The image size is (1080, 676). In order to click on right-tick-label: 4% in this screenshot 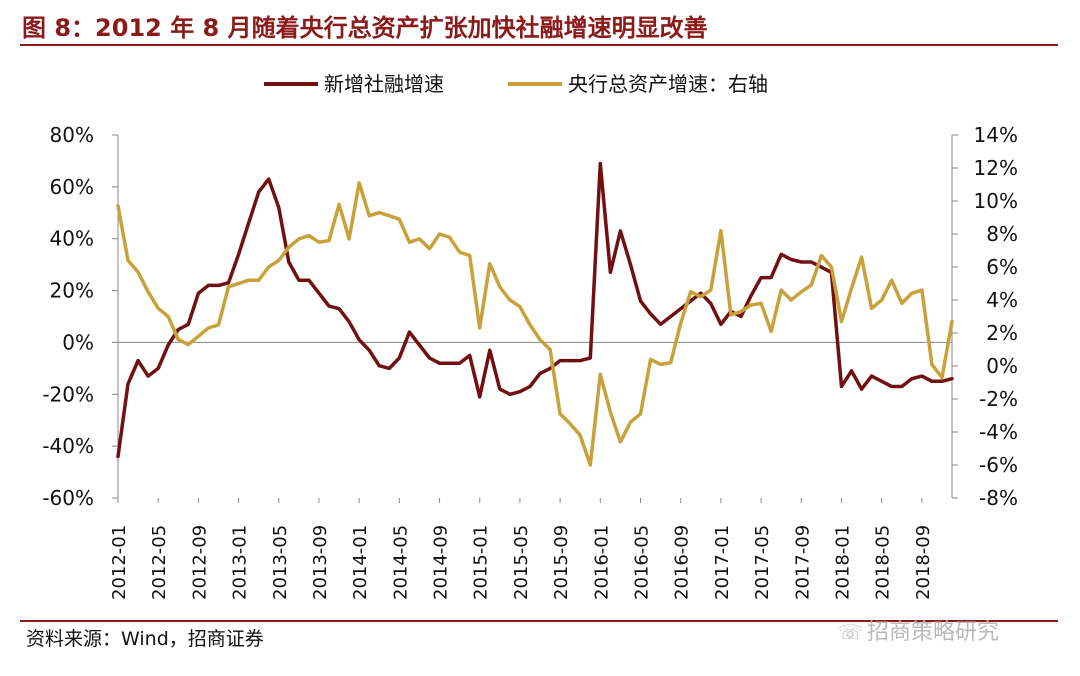, I will do `click(1002, 300)`.